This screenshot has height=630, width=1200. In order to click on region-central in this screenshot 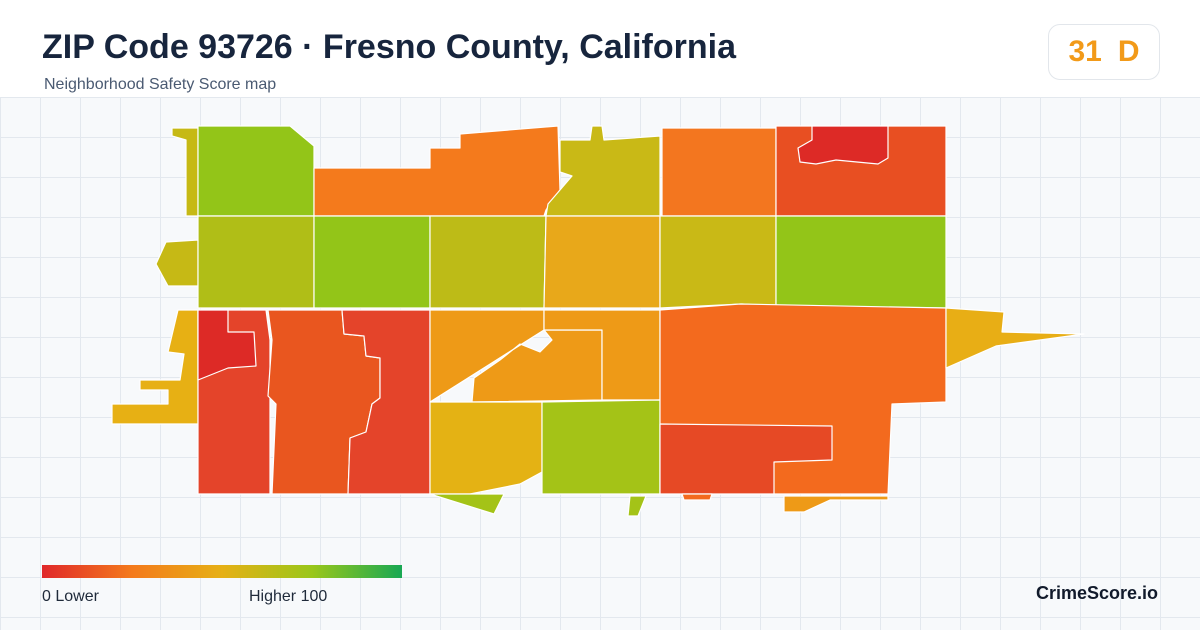, I will do `click(488, 262)`.